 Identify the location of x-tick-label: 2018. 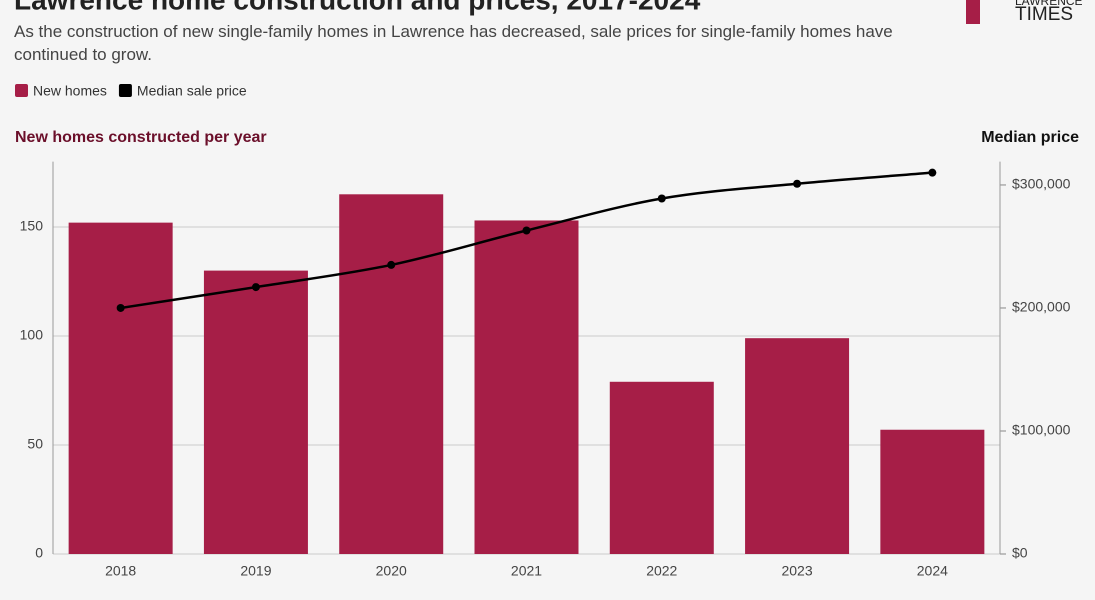
(120, 571).